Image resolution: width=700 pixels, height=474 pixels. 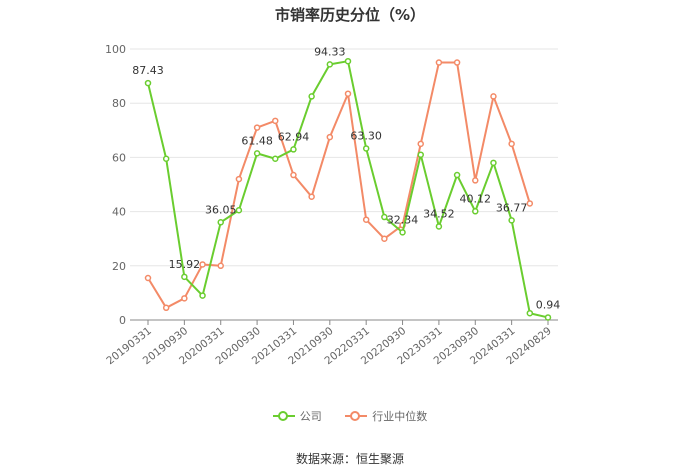 What do you see at coordinates (185, 264) in the screenshot?
I see `data-label: 15.92` at bounding box center [185, 264].